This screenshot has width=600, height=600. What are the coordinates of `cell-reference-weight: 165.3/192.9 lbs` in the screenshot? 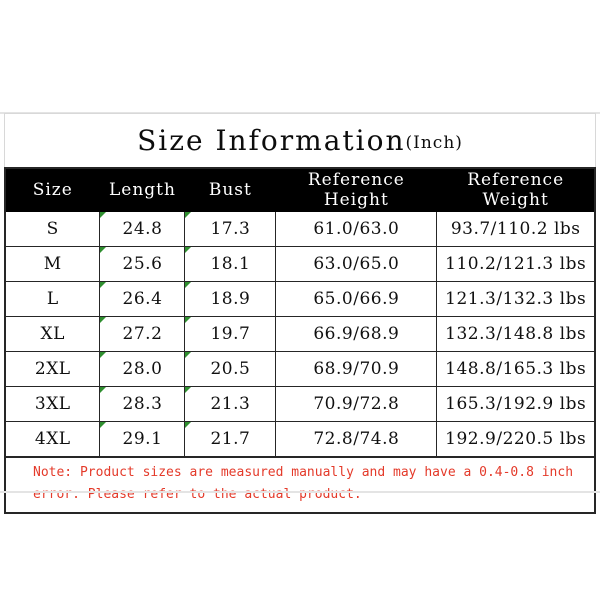 It's located at (516, 404).